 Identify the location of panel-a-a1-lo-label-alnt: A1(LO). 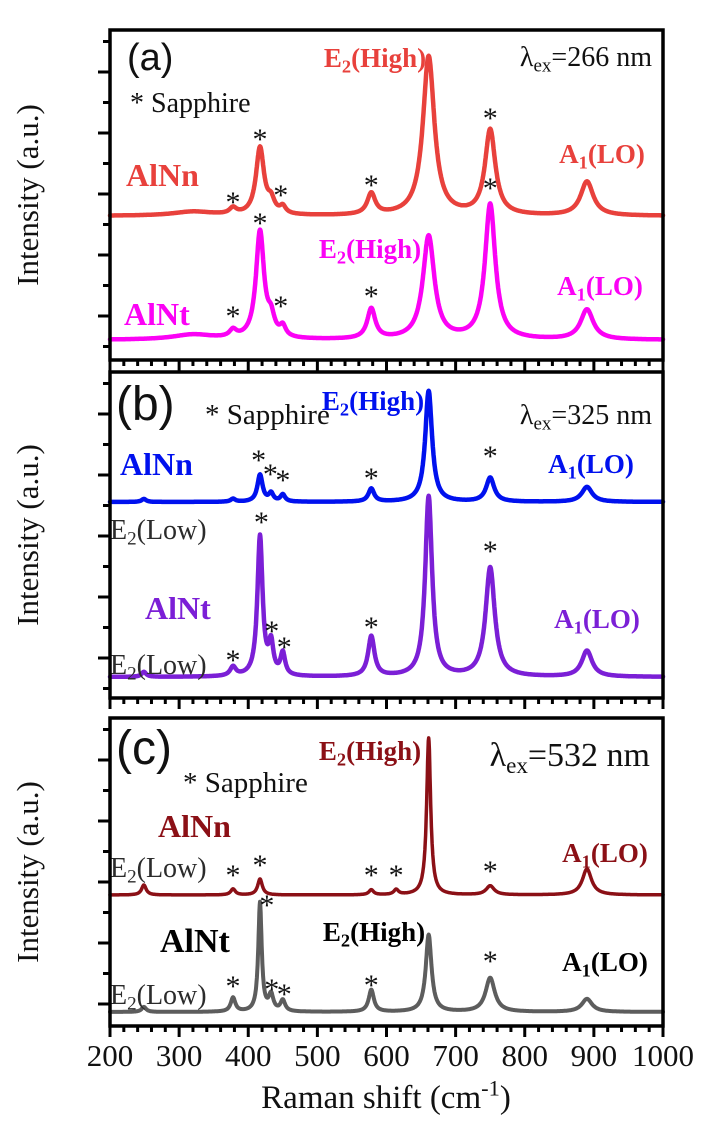
(600, 287).